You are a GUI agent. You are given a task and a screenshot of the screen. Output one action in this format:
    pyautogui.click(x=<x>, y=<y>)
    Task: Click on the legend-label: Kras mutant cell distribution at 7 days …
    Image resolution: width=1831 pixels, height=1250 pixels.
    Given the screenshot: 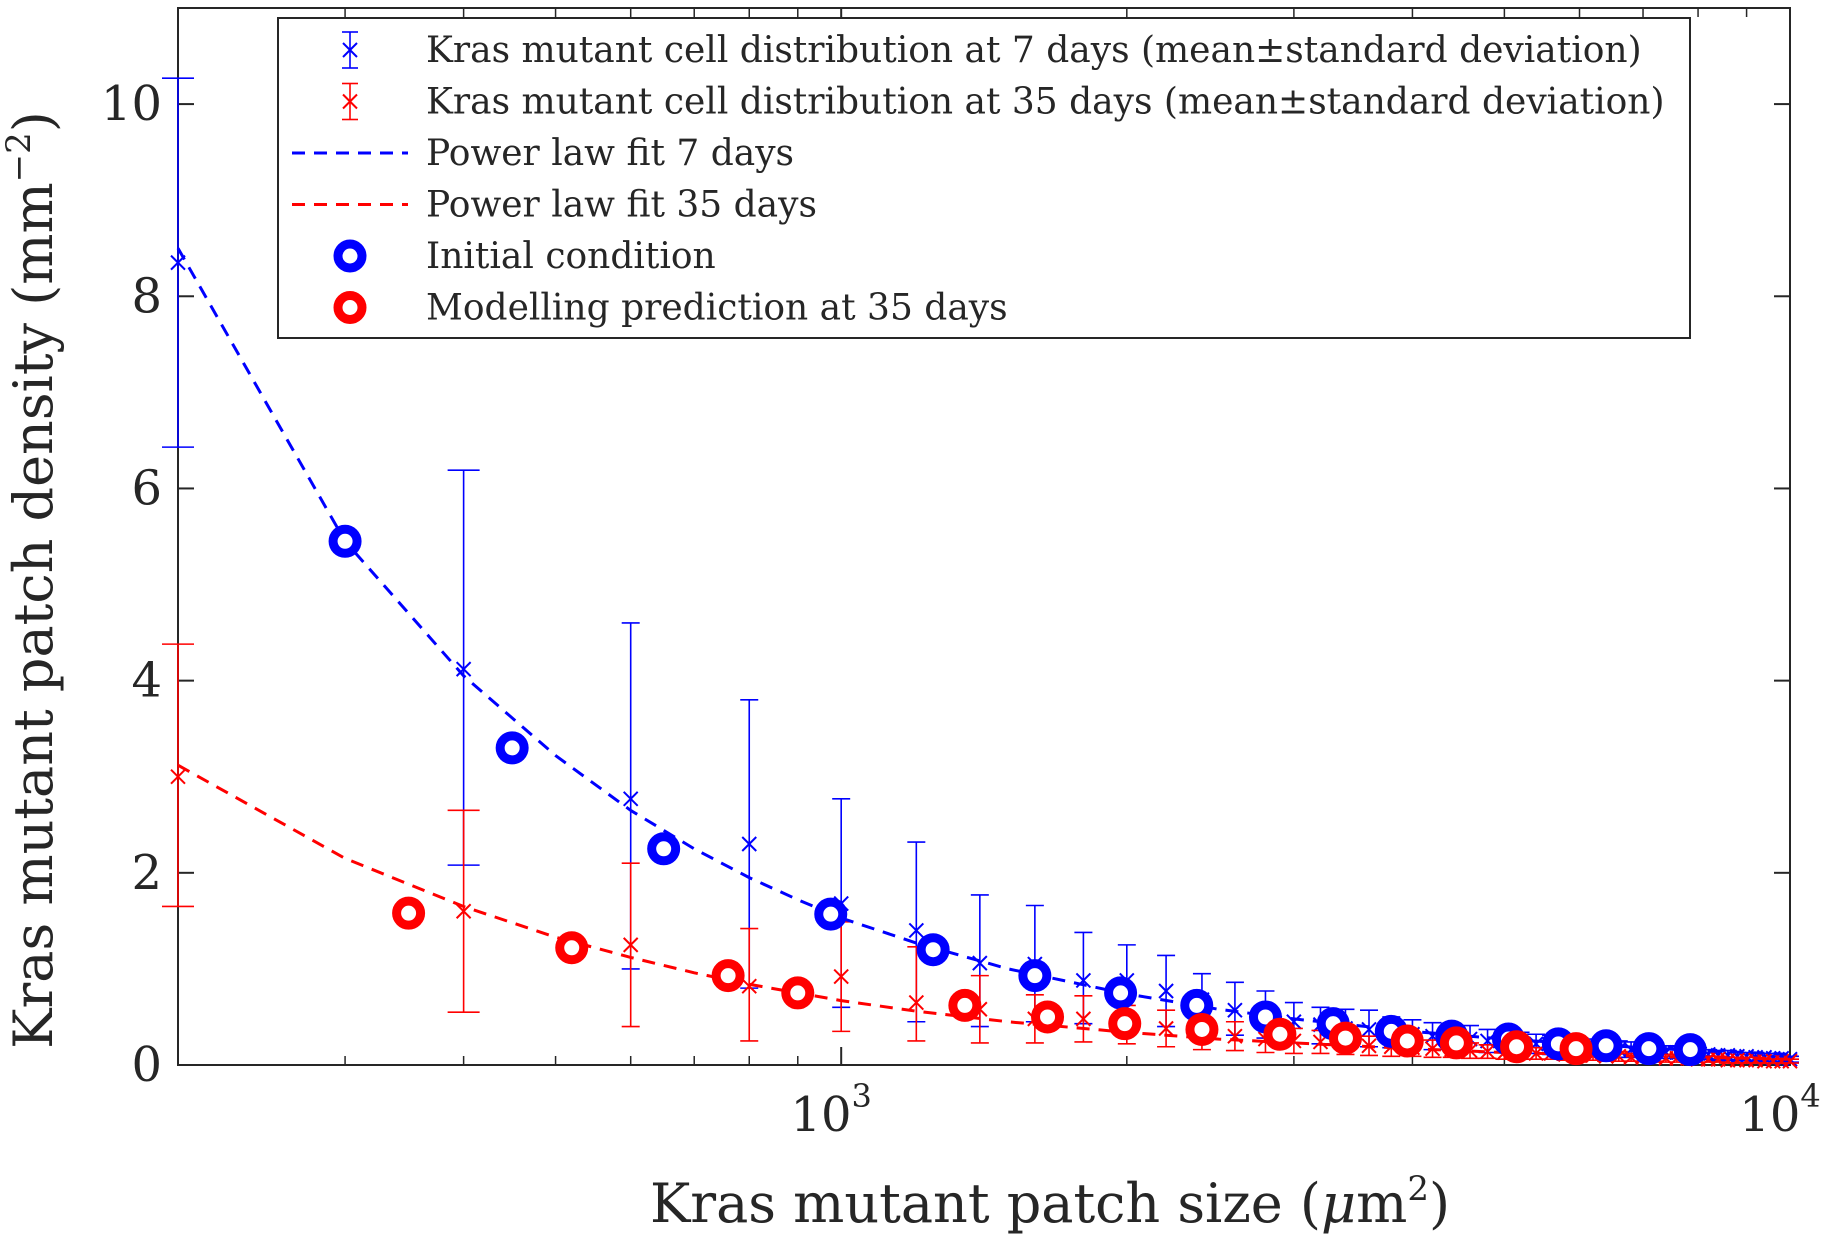 What is the action you would take?
    pyautogui.click(x=1034, y=50)
    